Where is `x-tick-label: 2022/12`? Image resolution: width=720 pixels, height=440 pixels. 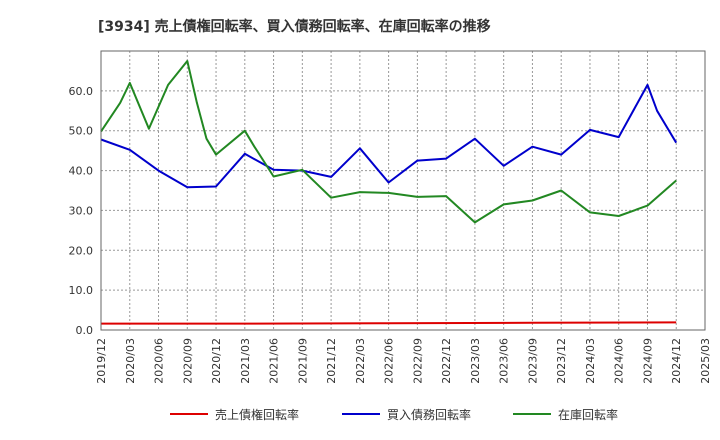
x-tick-label: 2022/12 is located at coordinates (446, 361).